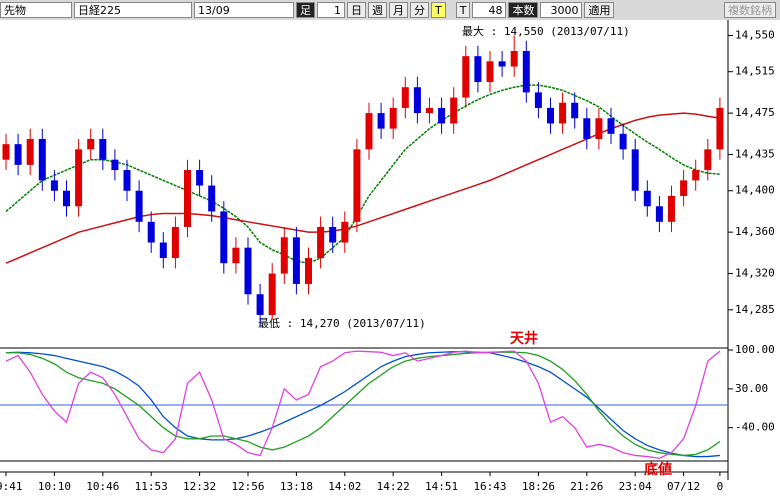 Image resolution: width=780 pixels, height=500 pixels. What do you see at coordinates (750, 10) in the screenshot?
I see `multi-button: 複数銘柄` at bounding box center [750, 10].